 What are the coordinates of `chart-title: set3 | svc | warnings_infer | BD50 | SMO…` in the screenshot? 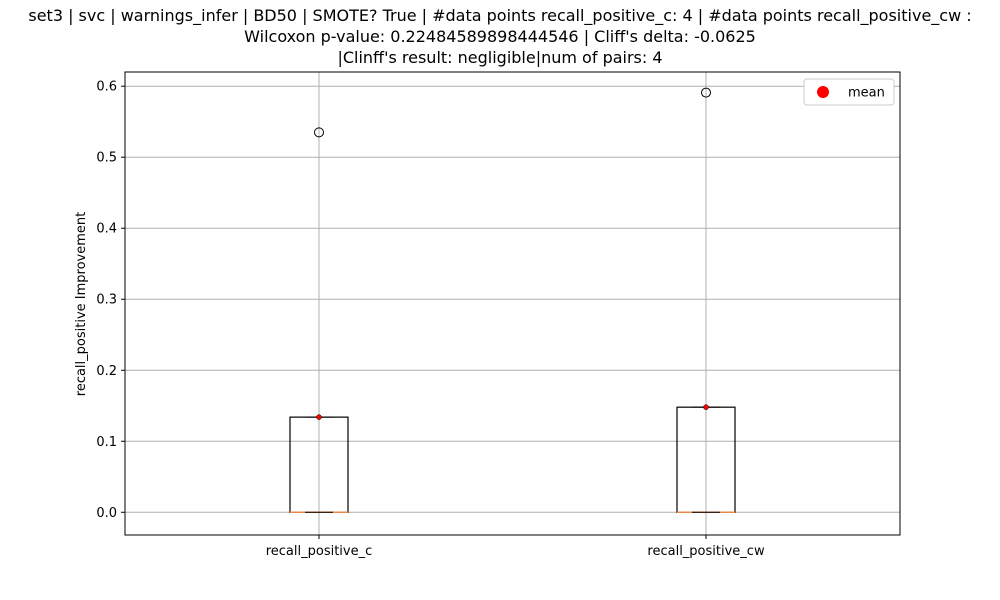 It's located at (500, 36).